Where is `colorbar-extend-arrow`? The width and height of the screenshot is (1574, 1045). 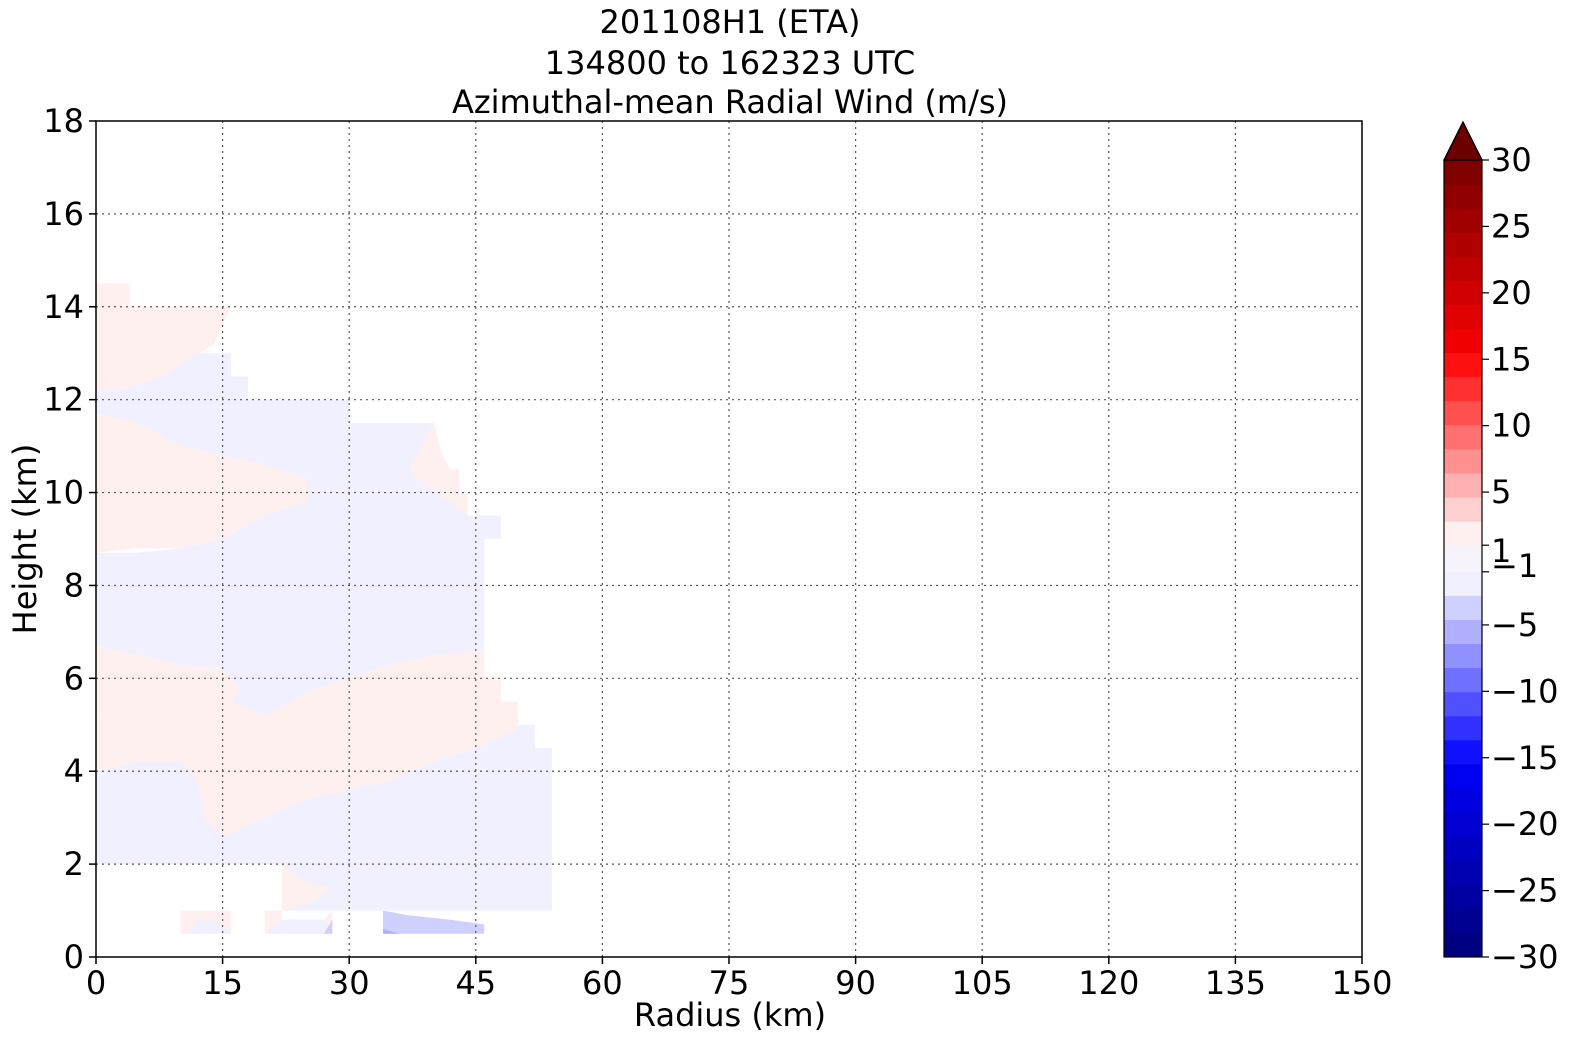
colorbar-extend-arrow is located at coordinates (1463, 140).